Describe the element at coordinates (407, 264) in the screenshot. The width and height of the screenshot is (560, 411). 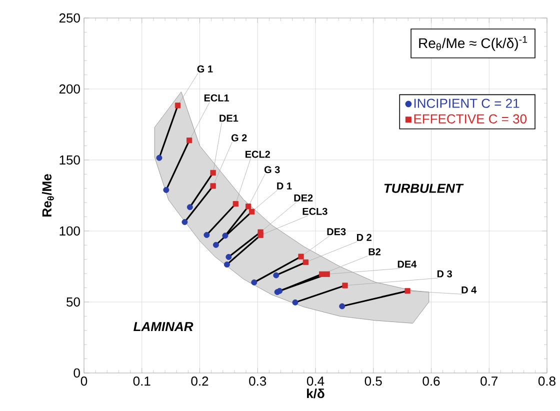
I see `annotation: DE4` at that location.